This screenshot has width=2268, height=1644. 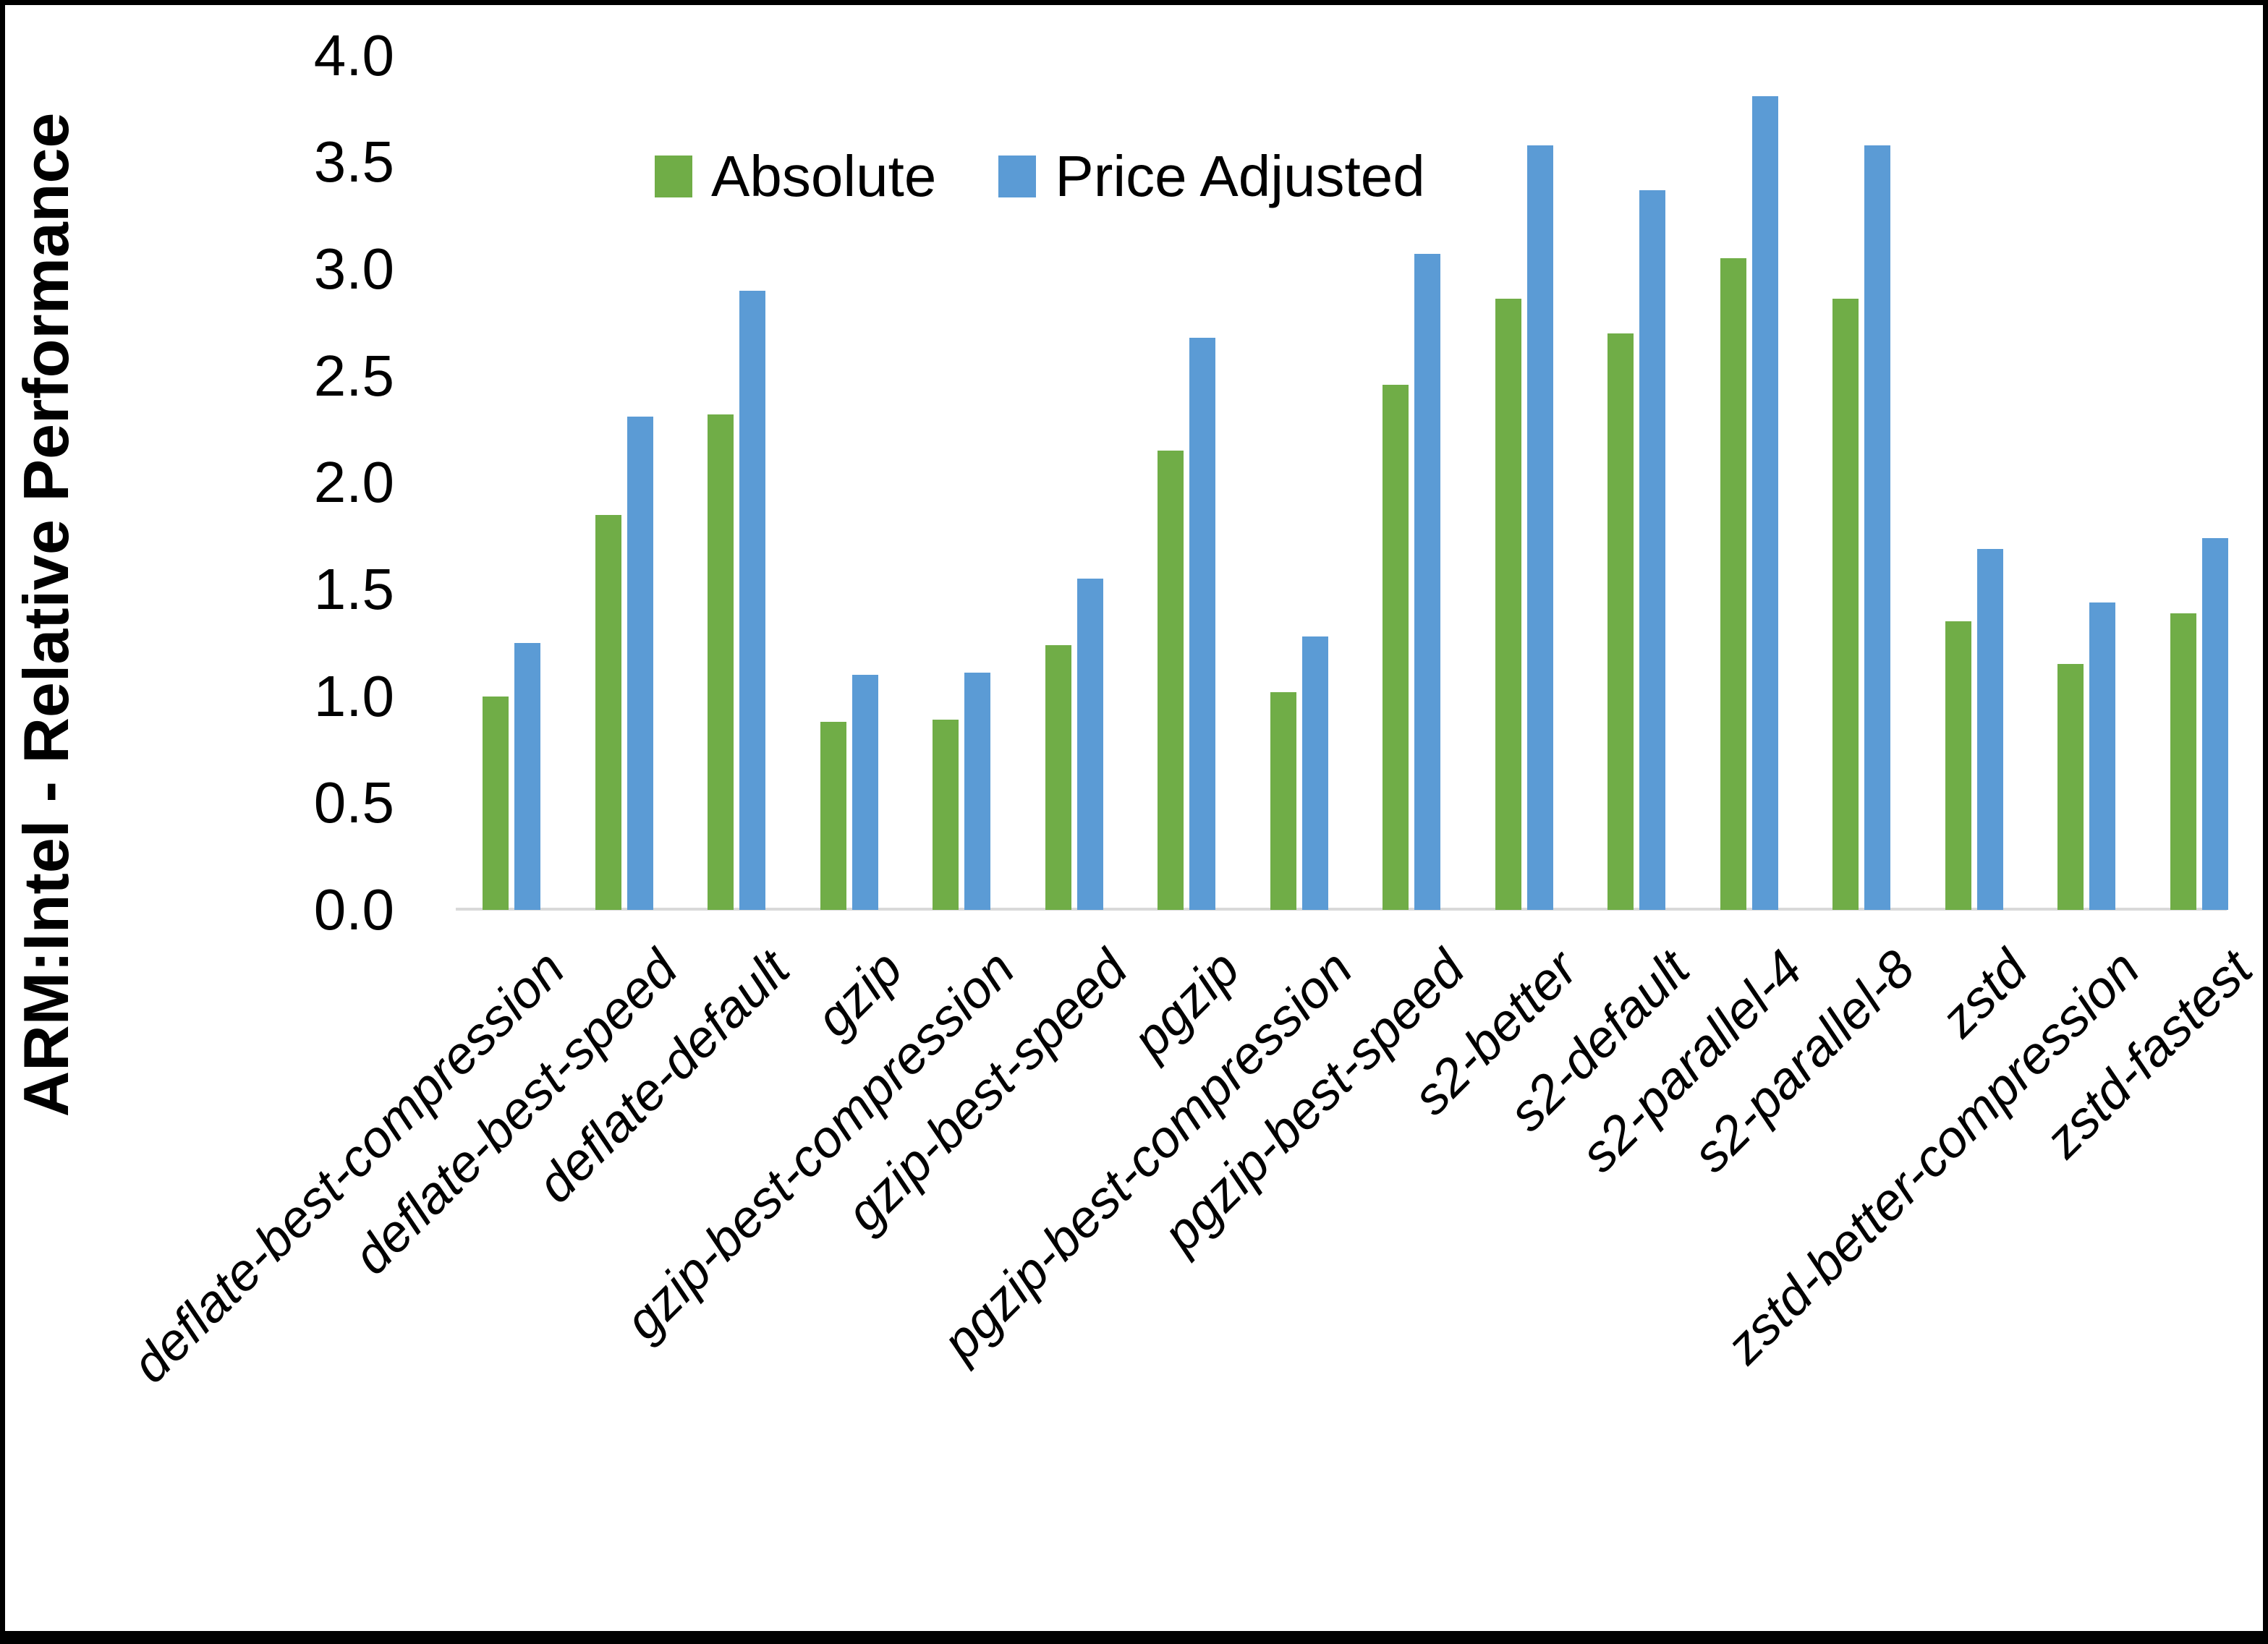 What do you see at coordinates (1620, 621) in the screenshot?
I see `bar-s2-default-absolute` at bounding box center [1620, 621].